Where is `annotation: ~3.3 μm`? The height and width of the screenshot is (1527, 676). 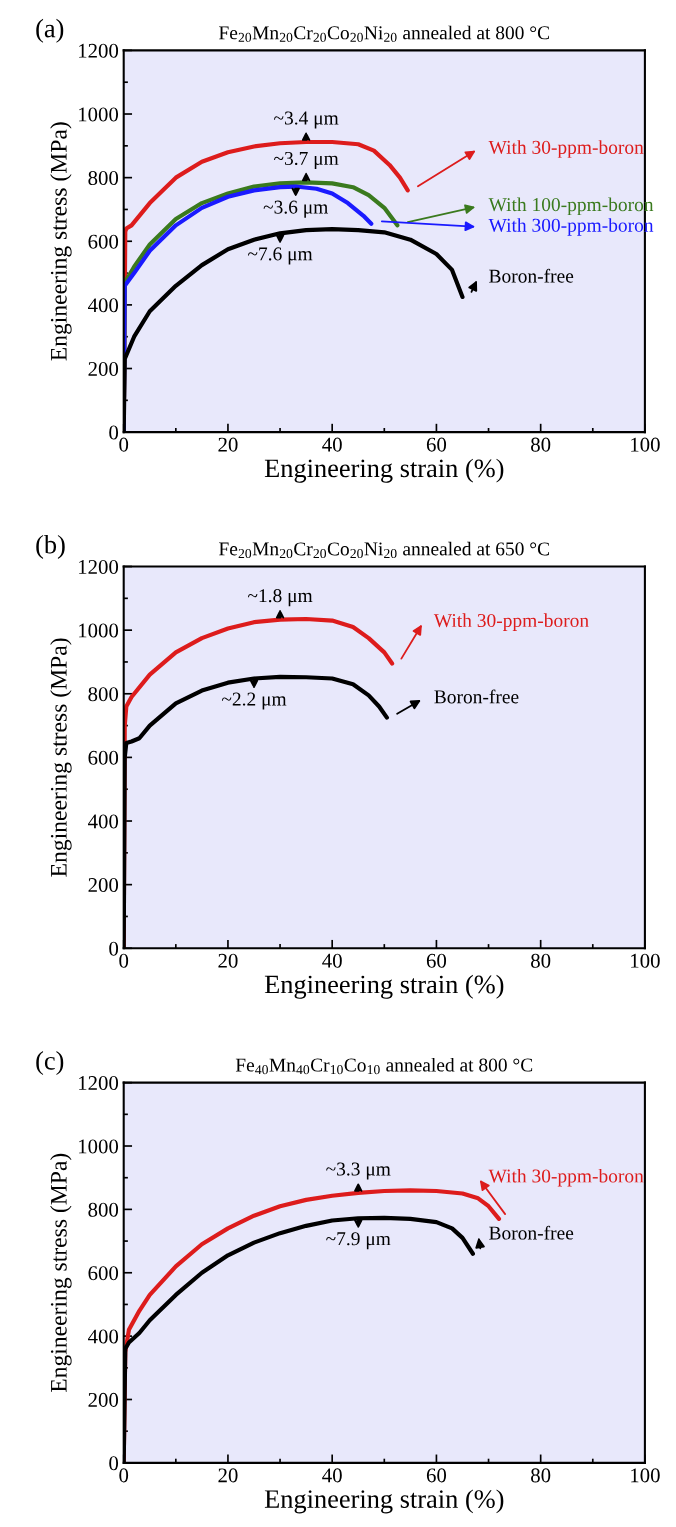
annotation: ~3.3 μm is located at coordinates (358, 1171).